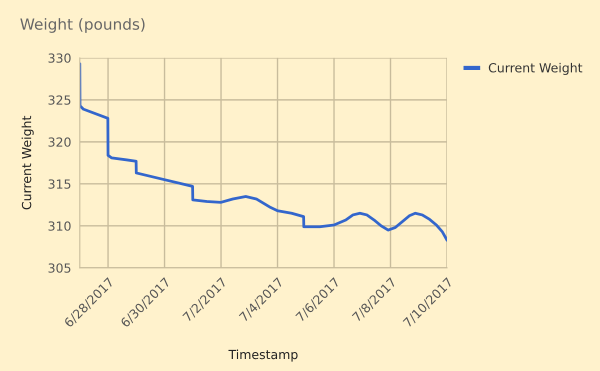  I want to click on chart-title: Weight (pounds), so click(82, 25).